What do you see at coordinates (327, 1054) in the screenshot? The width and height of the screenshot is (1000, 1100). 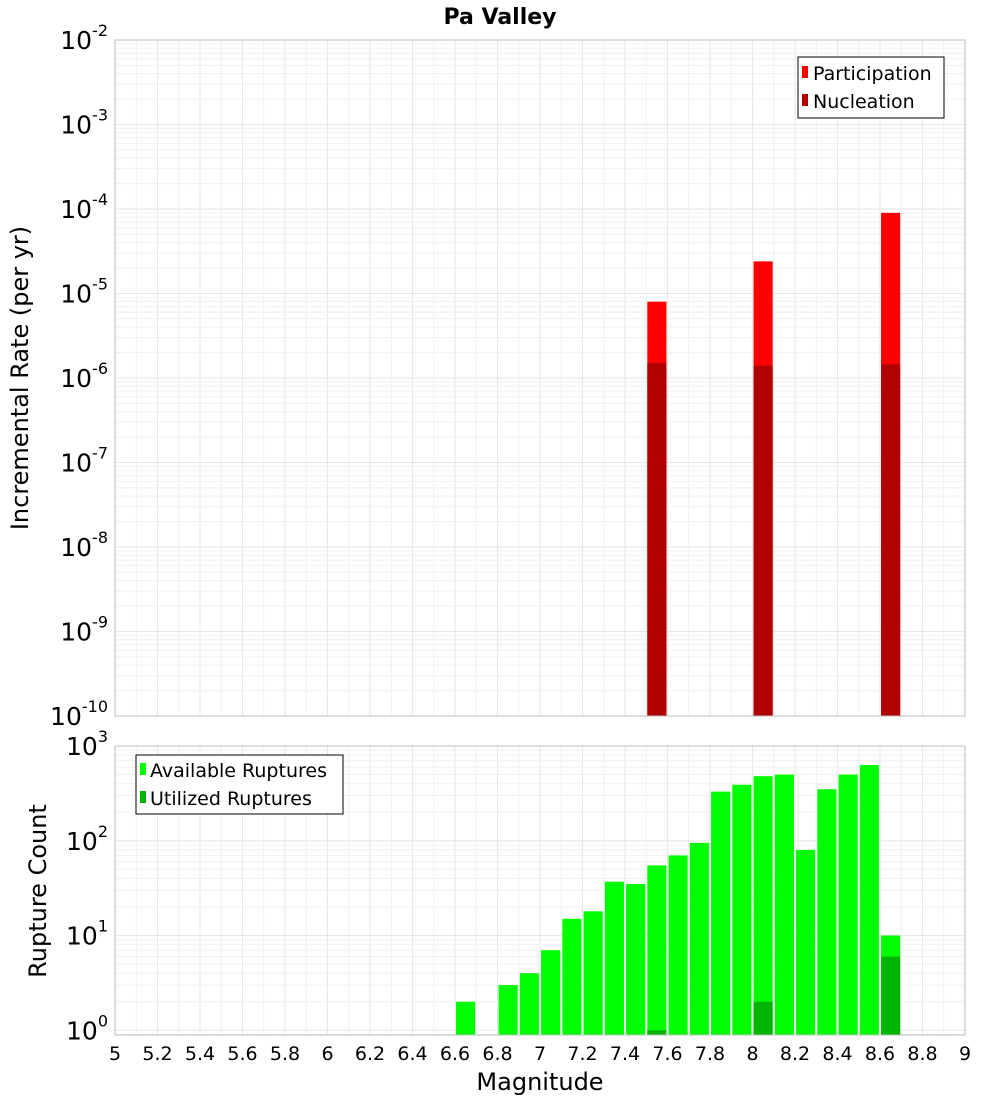 I see `x-tick-label: 6` at bounding box center [327, 1054].